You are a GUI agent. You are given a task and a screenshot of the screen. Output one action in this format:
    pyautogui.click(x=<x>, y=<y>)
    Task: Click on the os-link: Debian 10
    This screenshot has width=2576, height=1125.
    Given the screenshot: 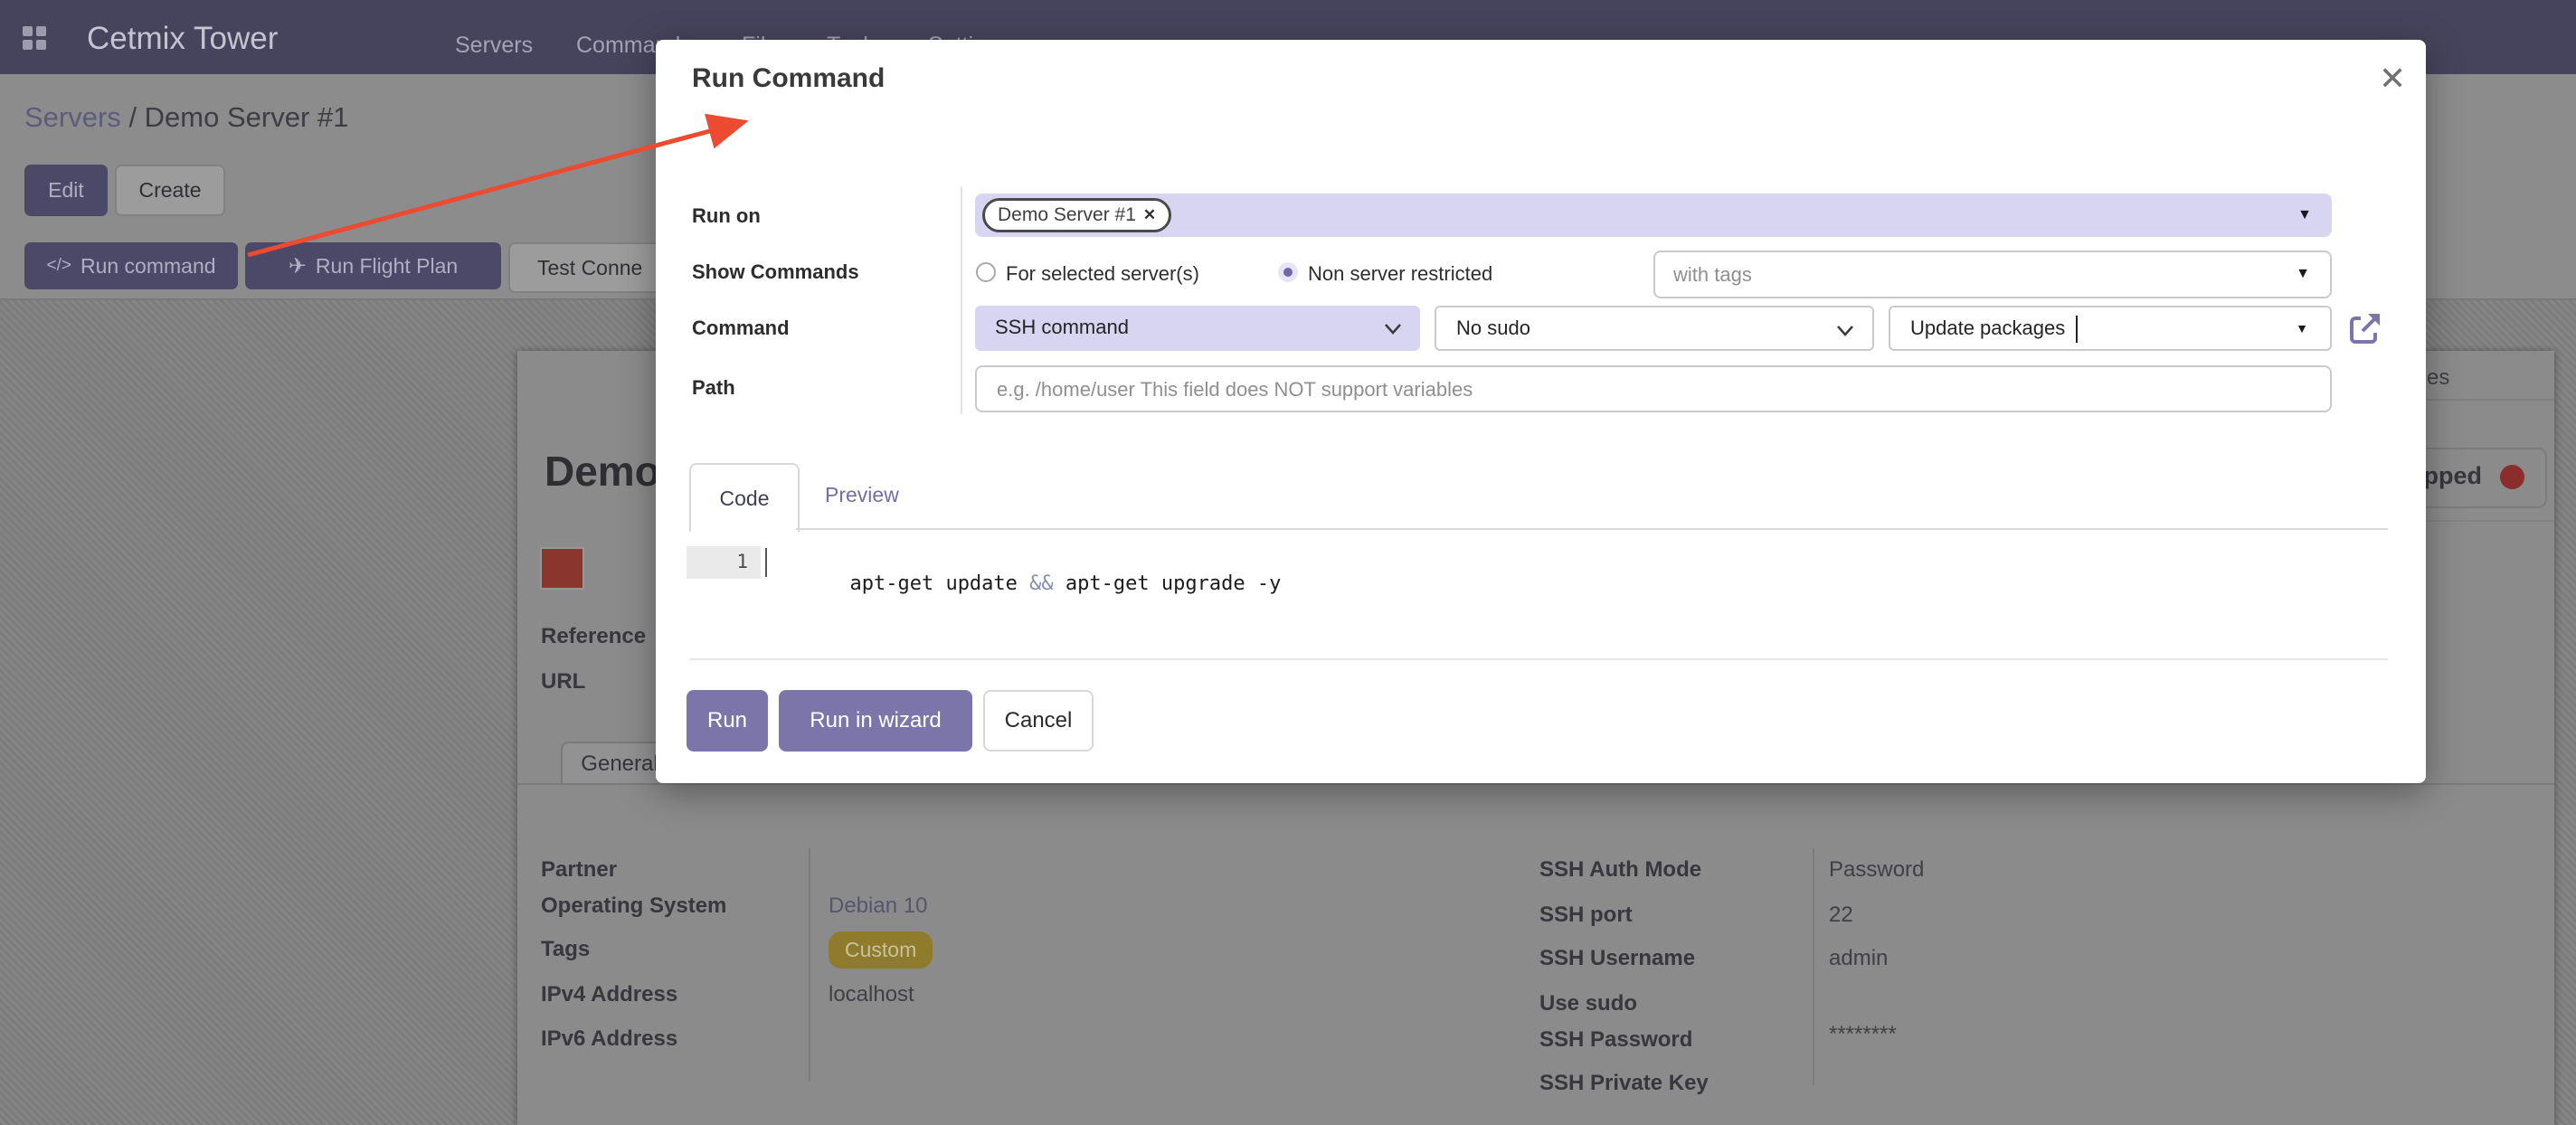 What is the action you would take?
    pyautogui.click(x=879, y=905)
    